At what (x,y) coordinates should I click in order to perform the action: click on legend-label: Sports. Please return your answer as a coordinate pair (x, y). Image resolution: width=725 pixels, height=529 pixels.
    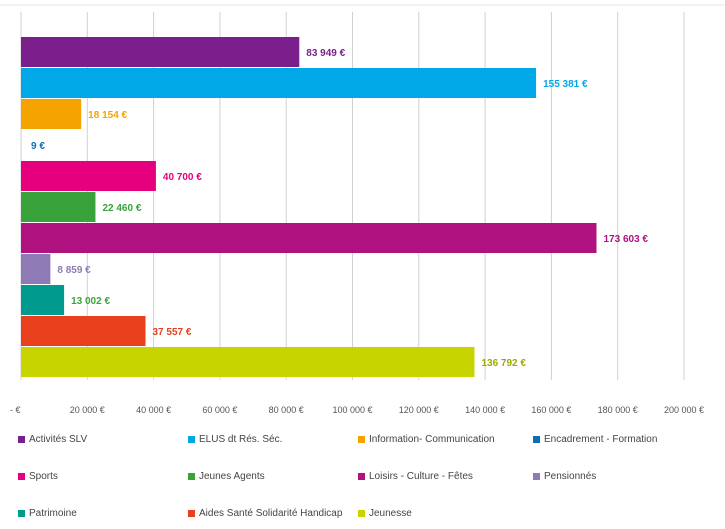
    Looking at the image, I should click on (43, 476).